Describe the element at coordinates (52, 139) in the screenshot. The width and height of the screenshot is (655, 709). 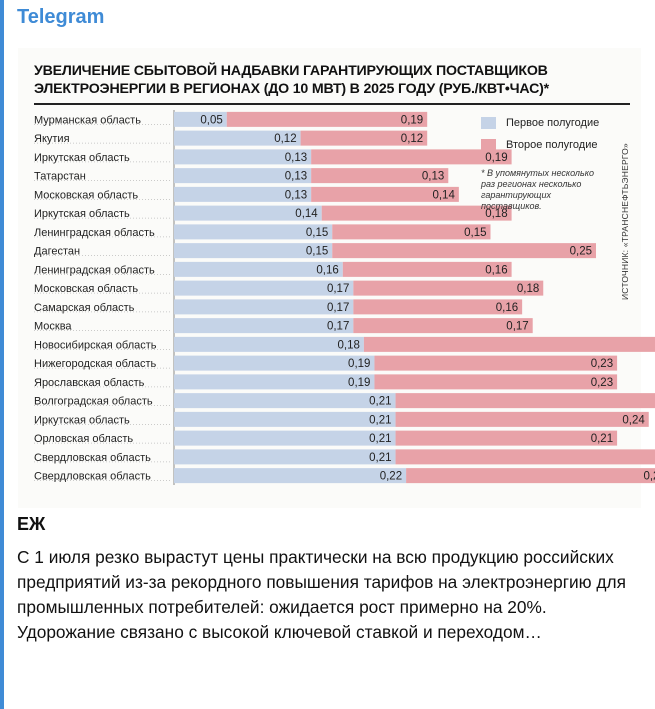
I see `category-label: Якутия` at that location.